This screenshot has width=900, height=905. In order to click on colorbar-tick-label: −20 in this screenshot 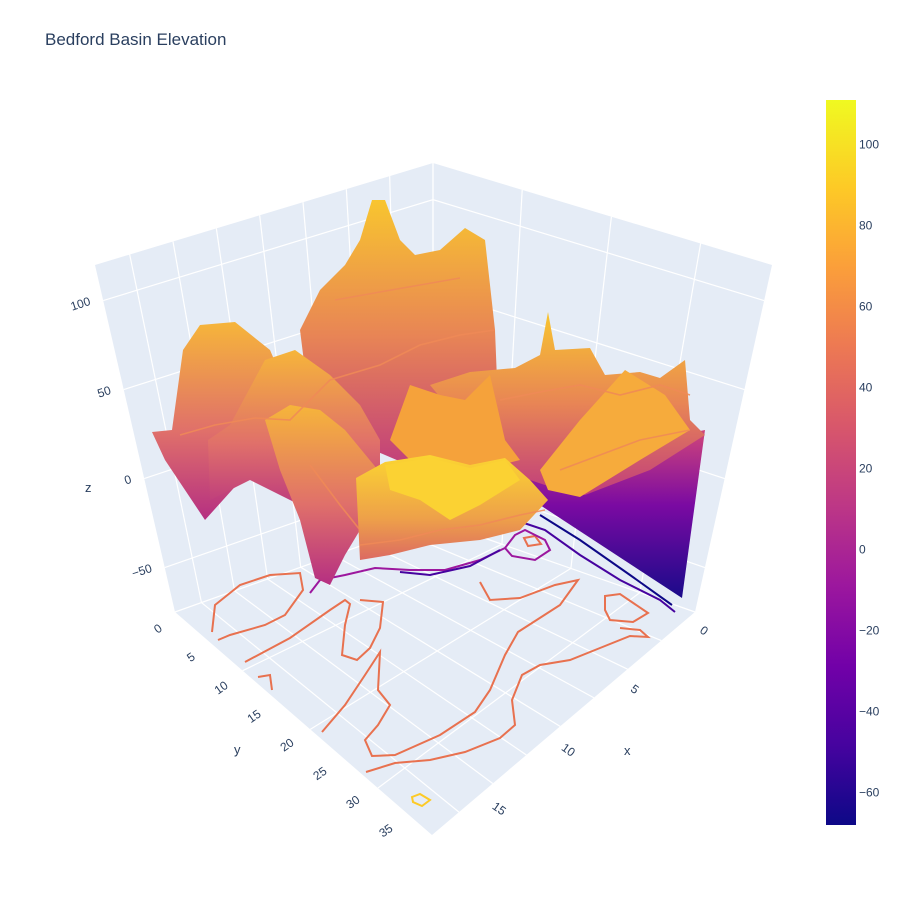, I will do `click(869, 631)`.